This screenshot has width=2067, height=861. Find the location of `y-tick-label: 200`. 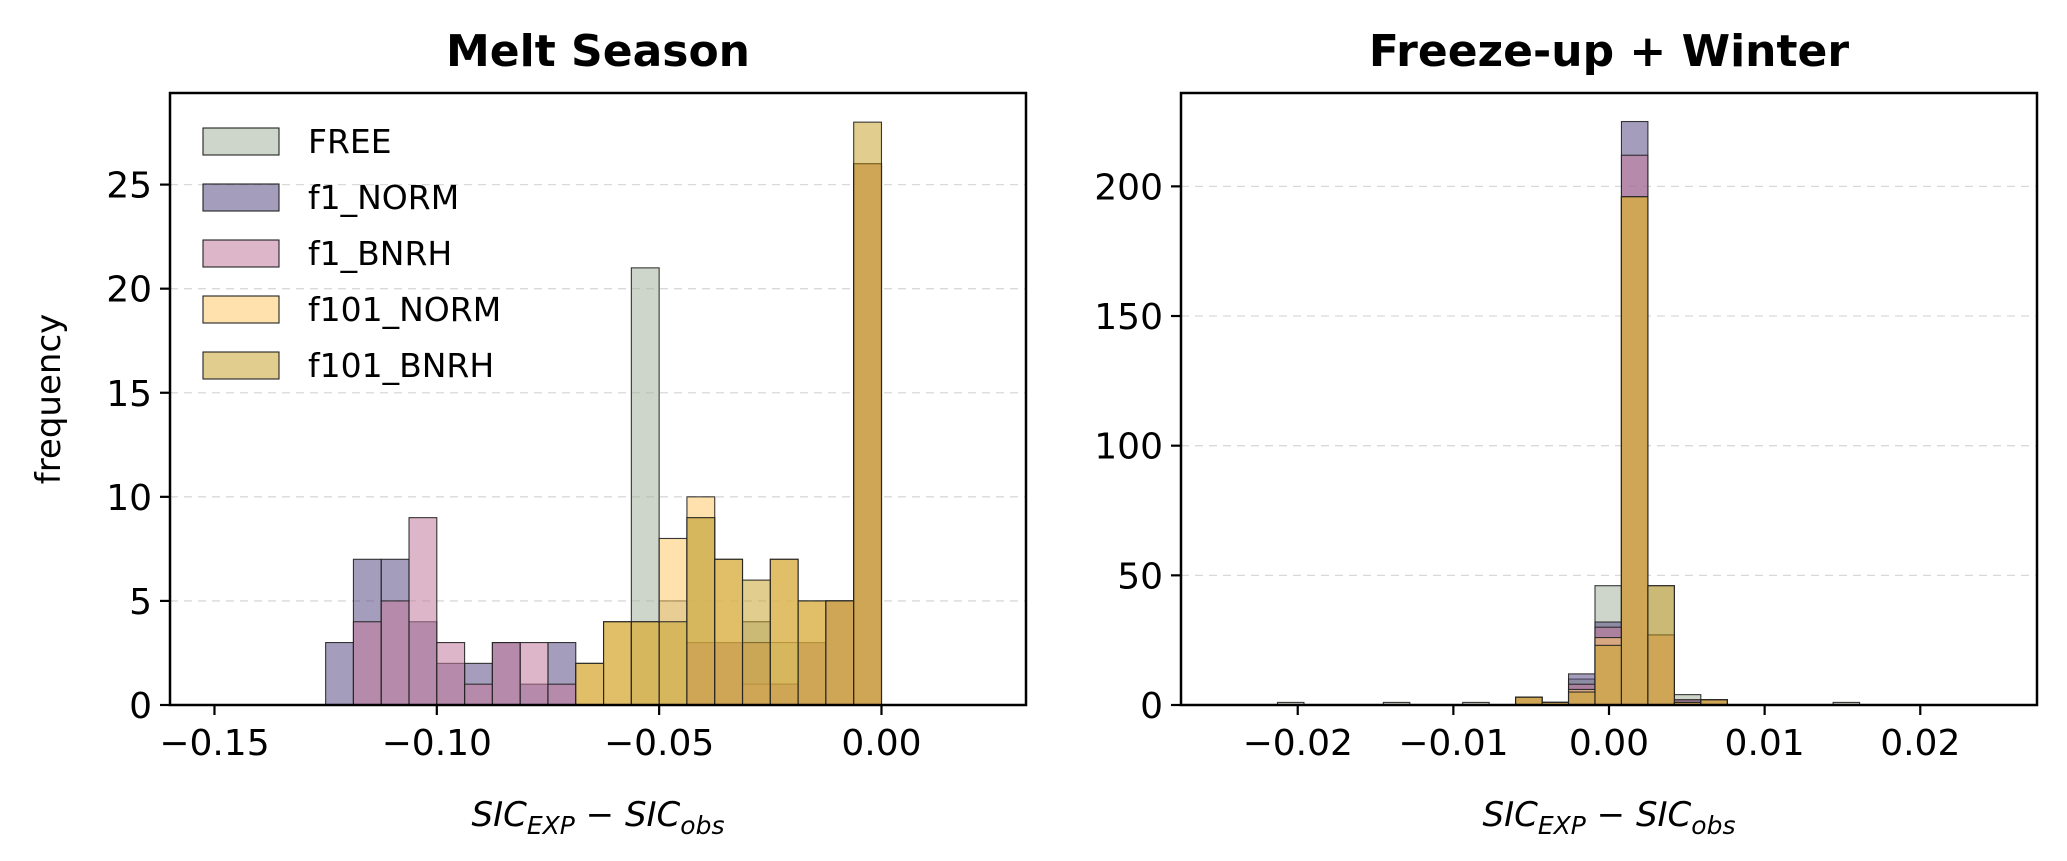

y-tick-label: 200 is located at coordinates (1128, 187).